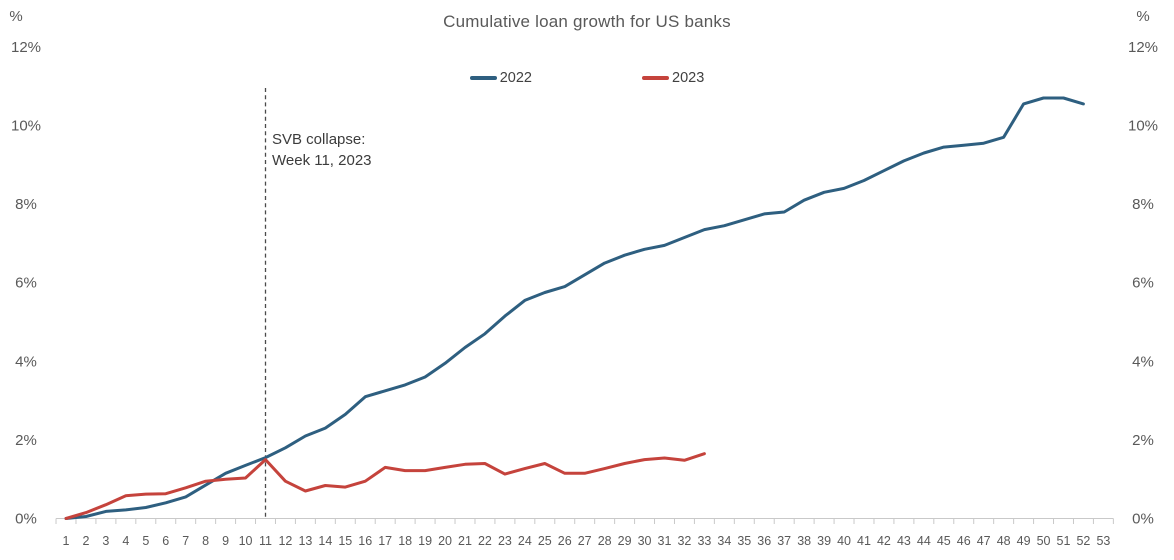 This screenshot has height=560, width=1174. I want to click on svg-text: 17, so click(385, 541).